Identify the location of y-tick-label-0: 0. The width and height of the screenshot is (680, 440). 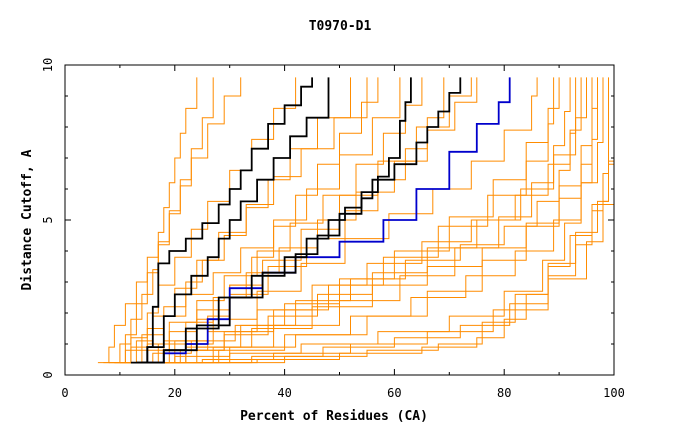
(48, 374).